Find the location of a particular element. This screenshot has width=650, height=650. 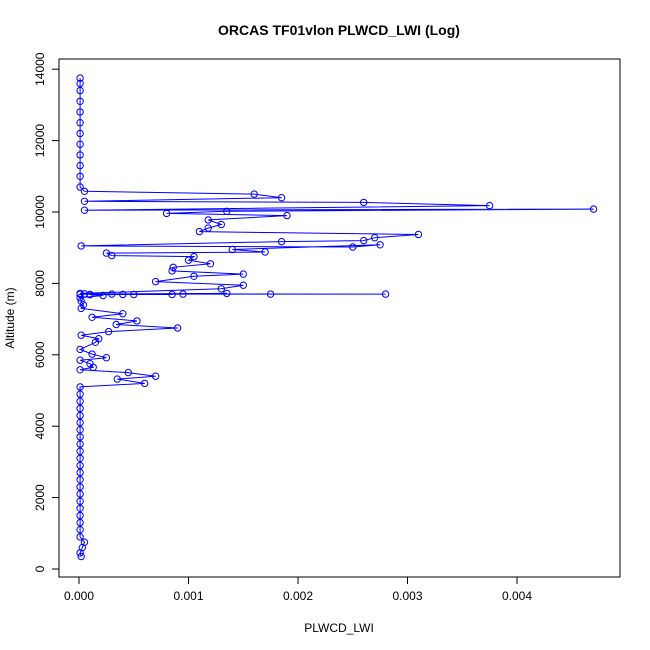

x-tick-label: 0.002 is located at coordinates (298, 596).